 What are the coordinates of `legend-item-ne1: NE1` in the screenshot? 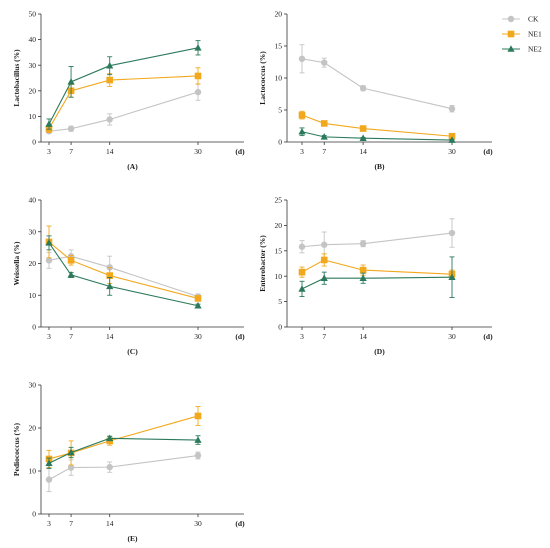 It's located at (522, 34).